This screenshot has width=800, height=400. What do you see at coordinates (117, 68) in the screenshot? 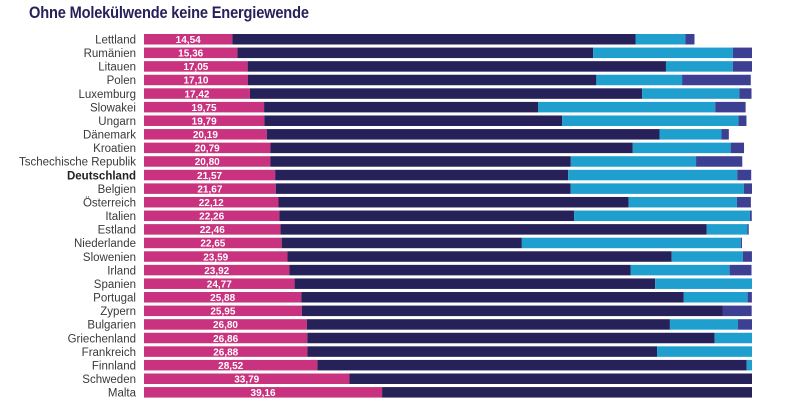
I see `category-label: Litauen` at bounding box center [117, 68].